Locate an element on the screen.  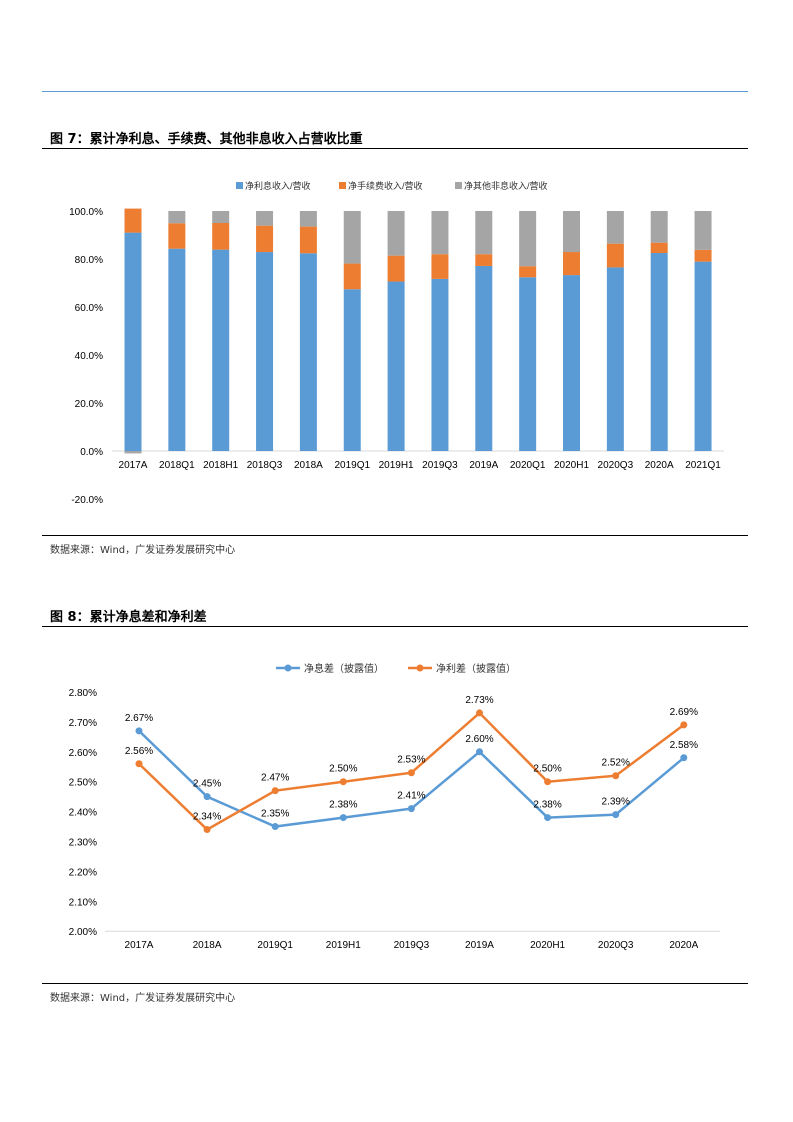
y-tick-label: 2.30% is located at coordinates (83, 843).